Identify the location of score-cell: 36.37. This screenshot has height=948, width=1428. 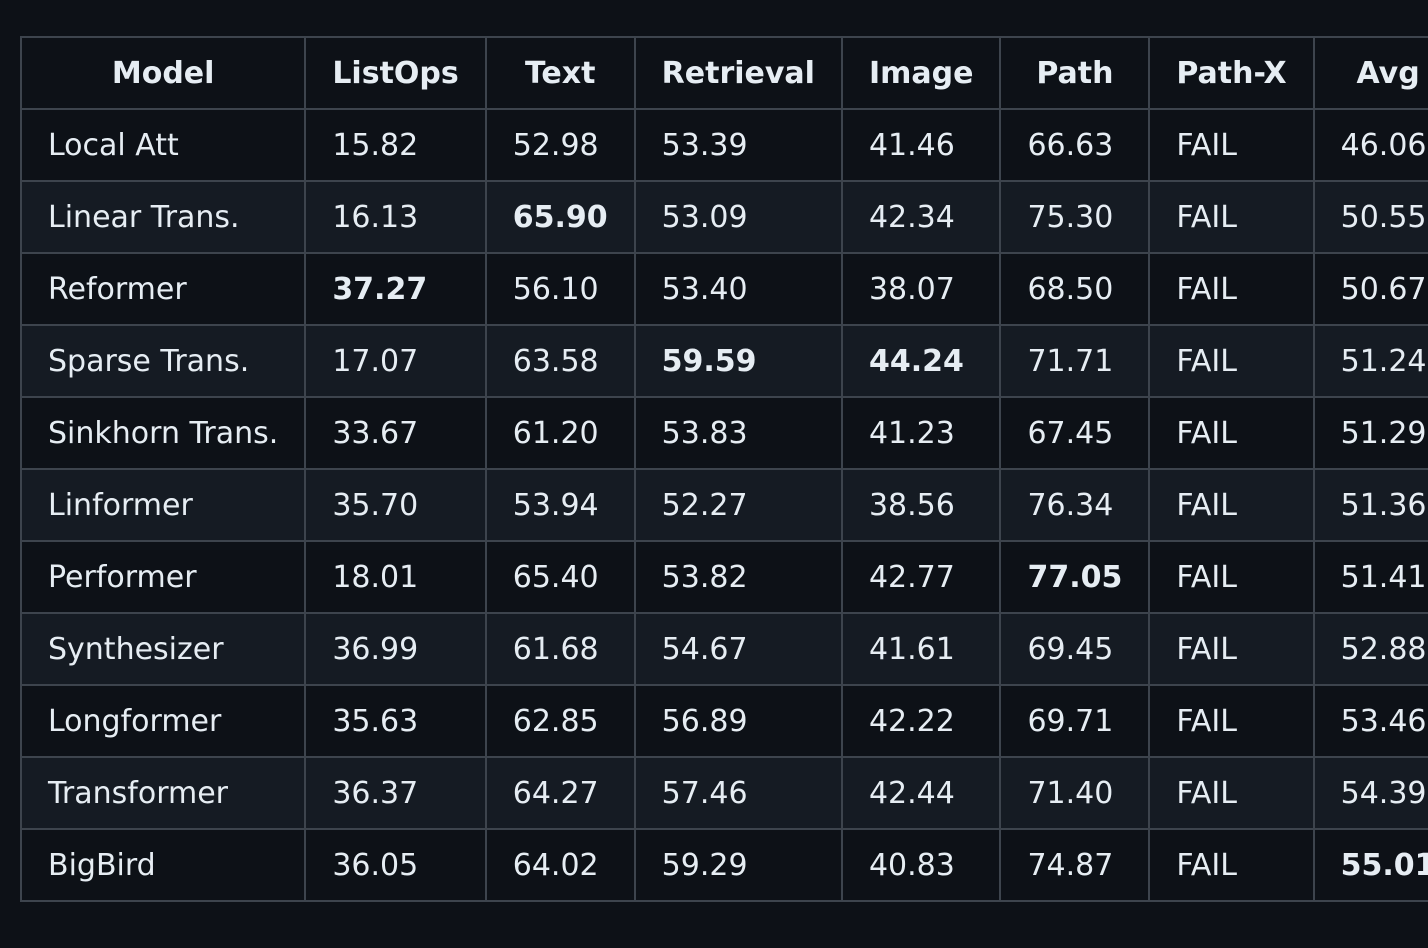
(395, 793).